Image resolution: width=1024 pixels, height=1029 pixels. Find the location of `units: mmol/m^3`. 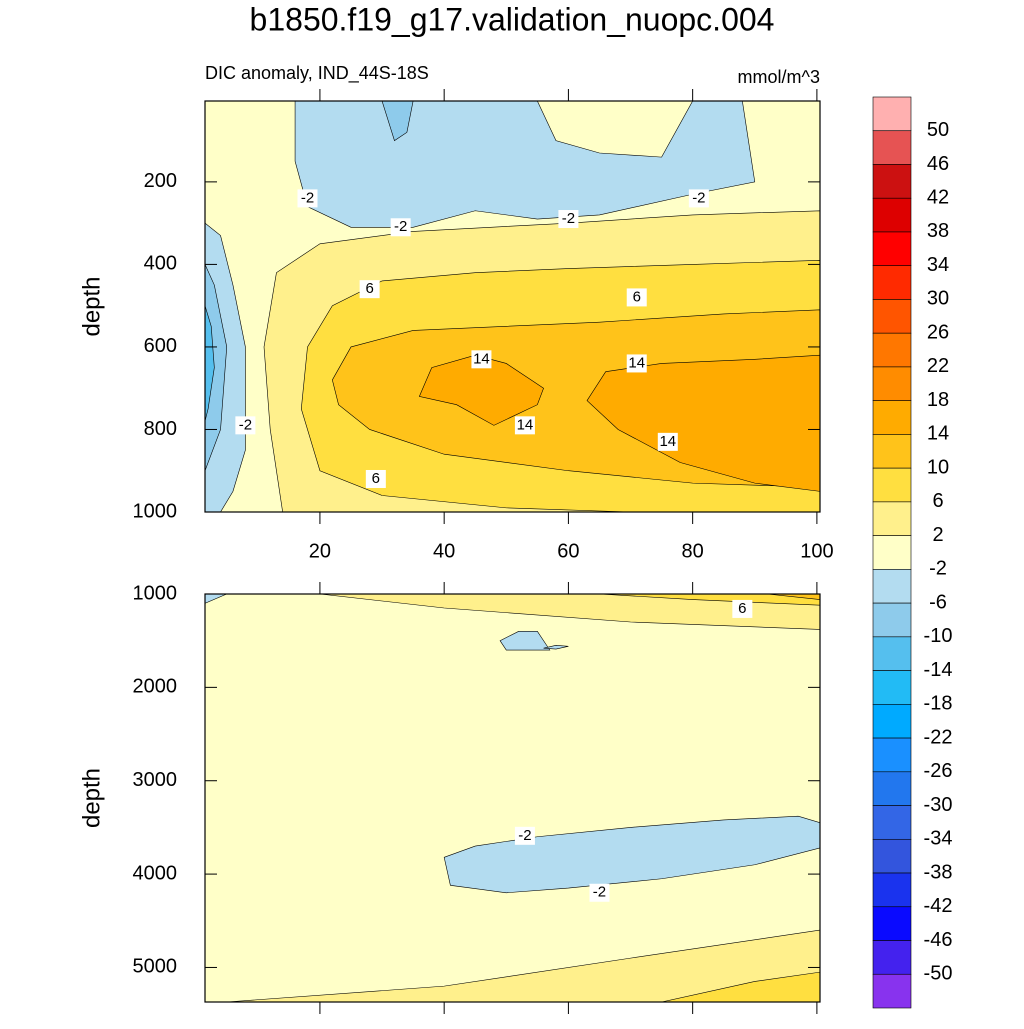

units: mmol/m^3 is located at coordinates (779, 77).